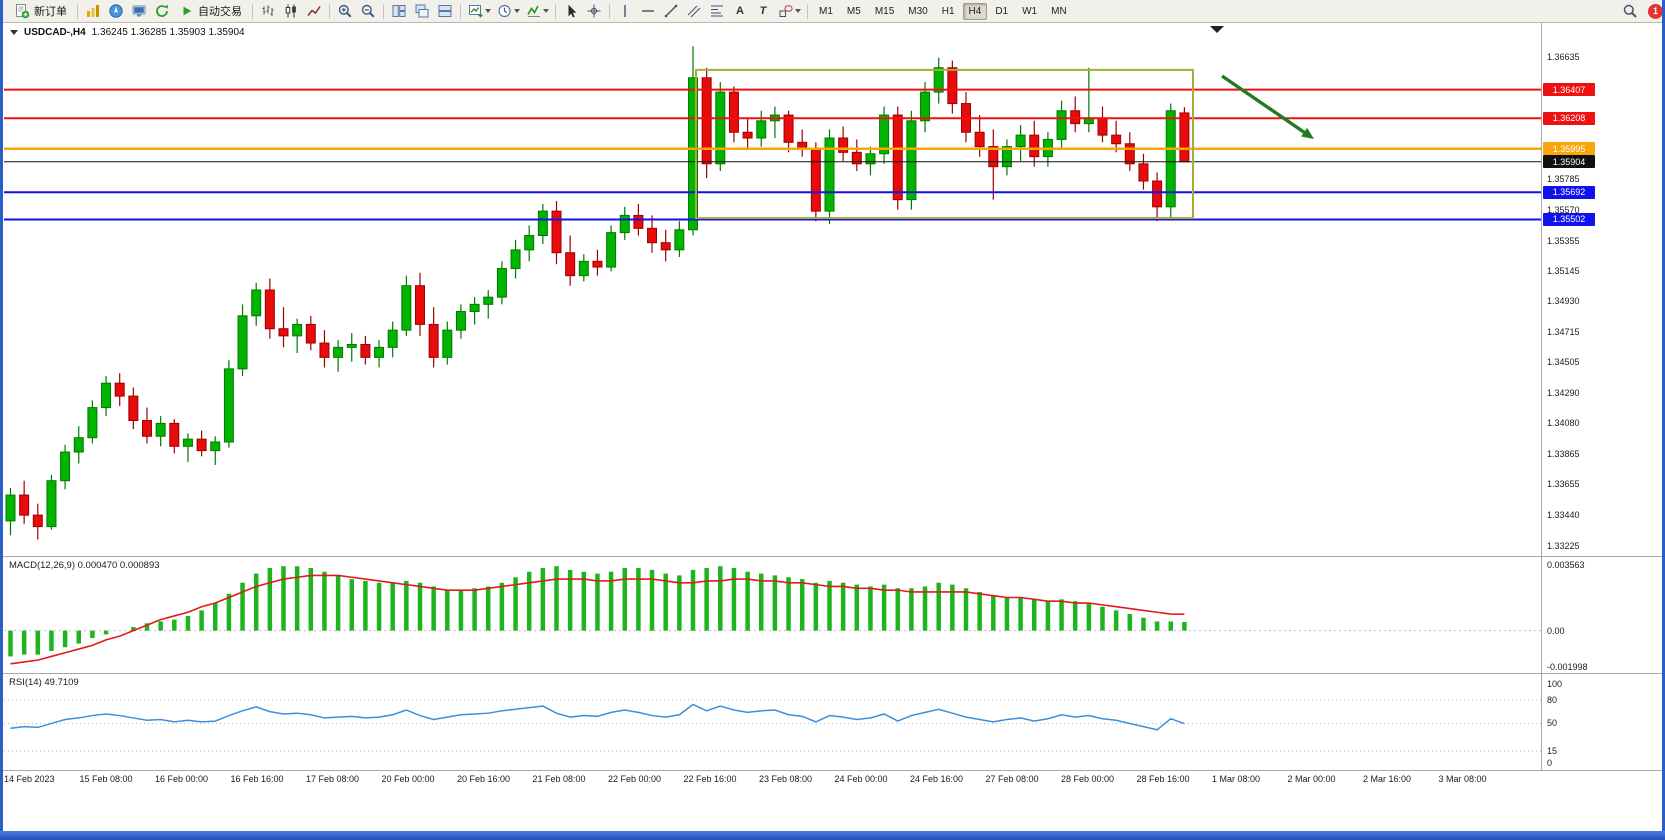  I want to click on market-watch-button, so click(93, 11).